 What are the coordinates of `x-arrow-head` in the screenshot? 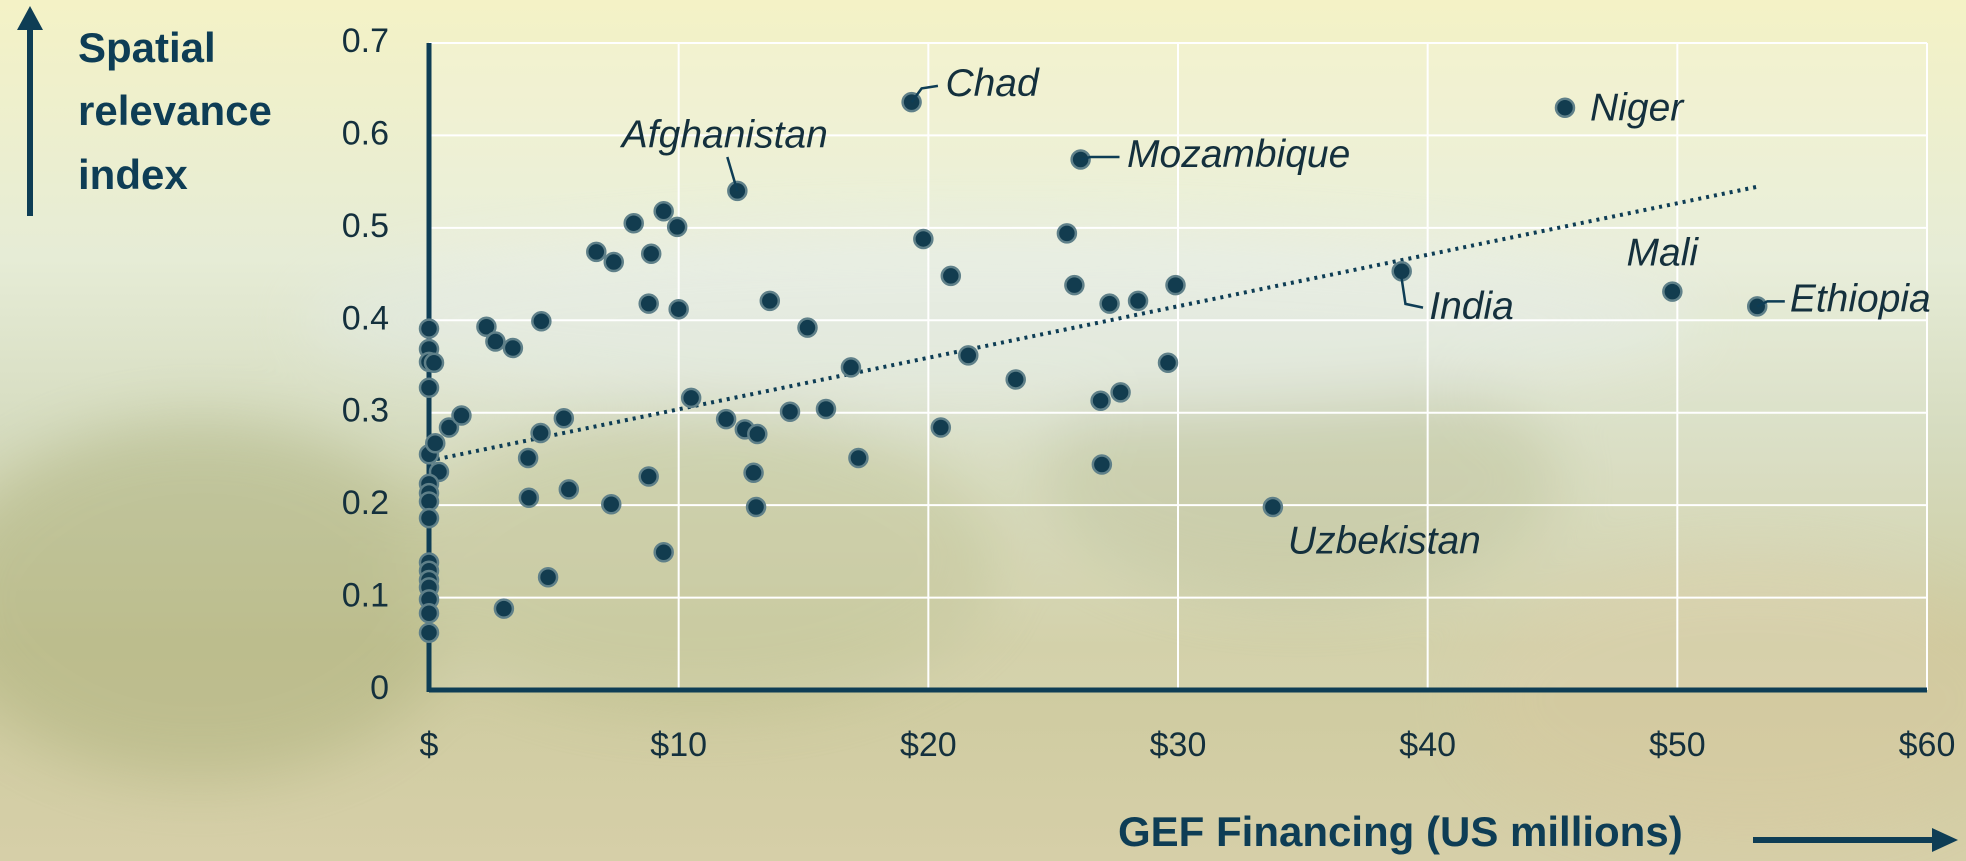 It's located at (1945, 840).